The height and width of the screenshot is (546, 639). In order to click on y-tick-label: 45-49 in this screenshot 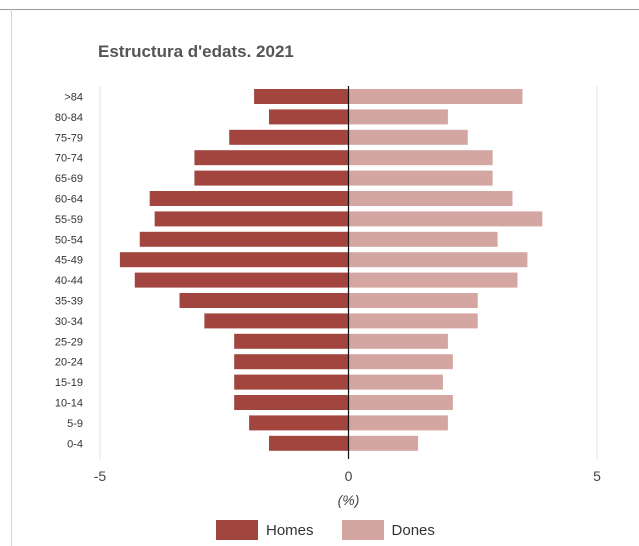, I will do `click(69, 261)`.